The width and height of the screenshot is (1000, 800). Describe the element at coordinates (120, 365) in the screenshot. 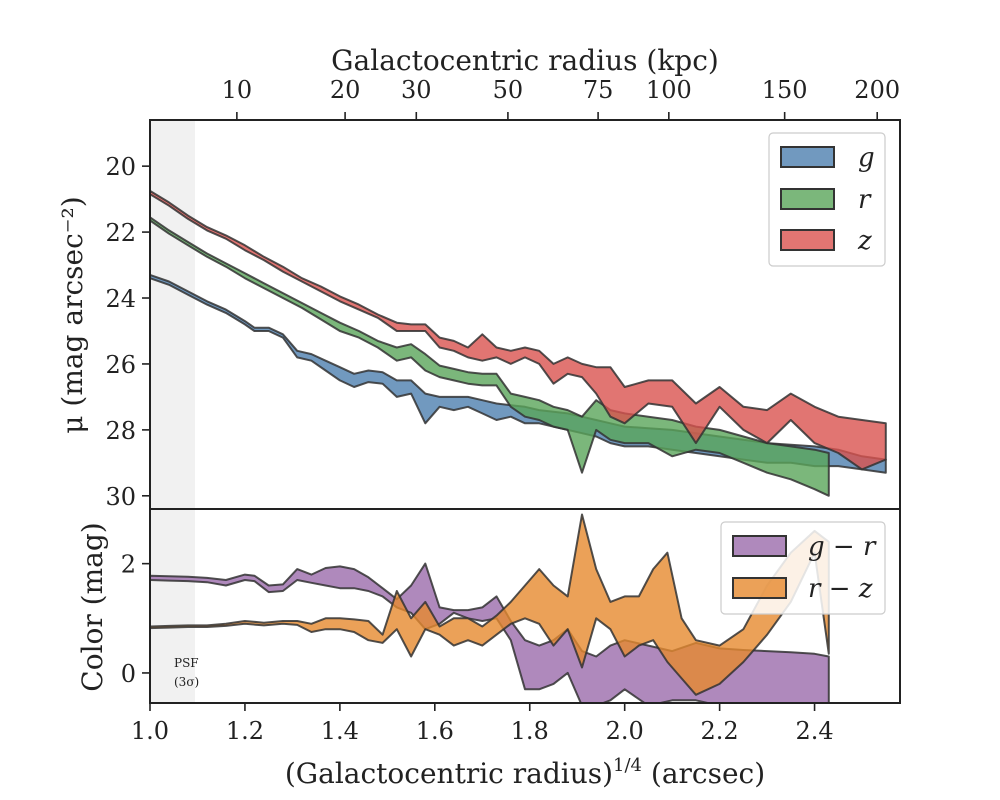

I see `ytick-label-mu-3: 26` at that location.